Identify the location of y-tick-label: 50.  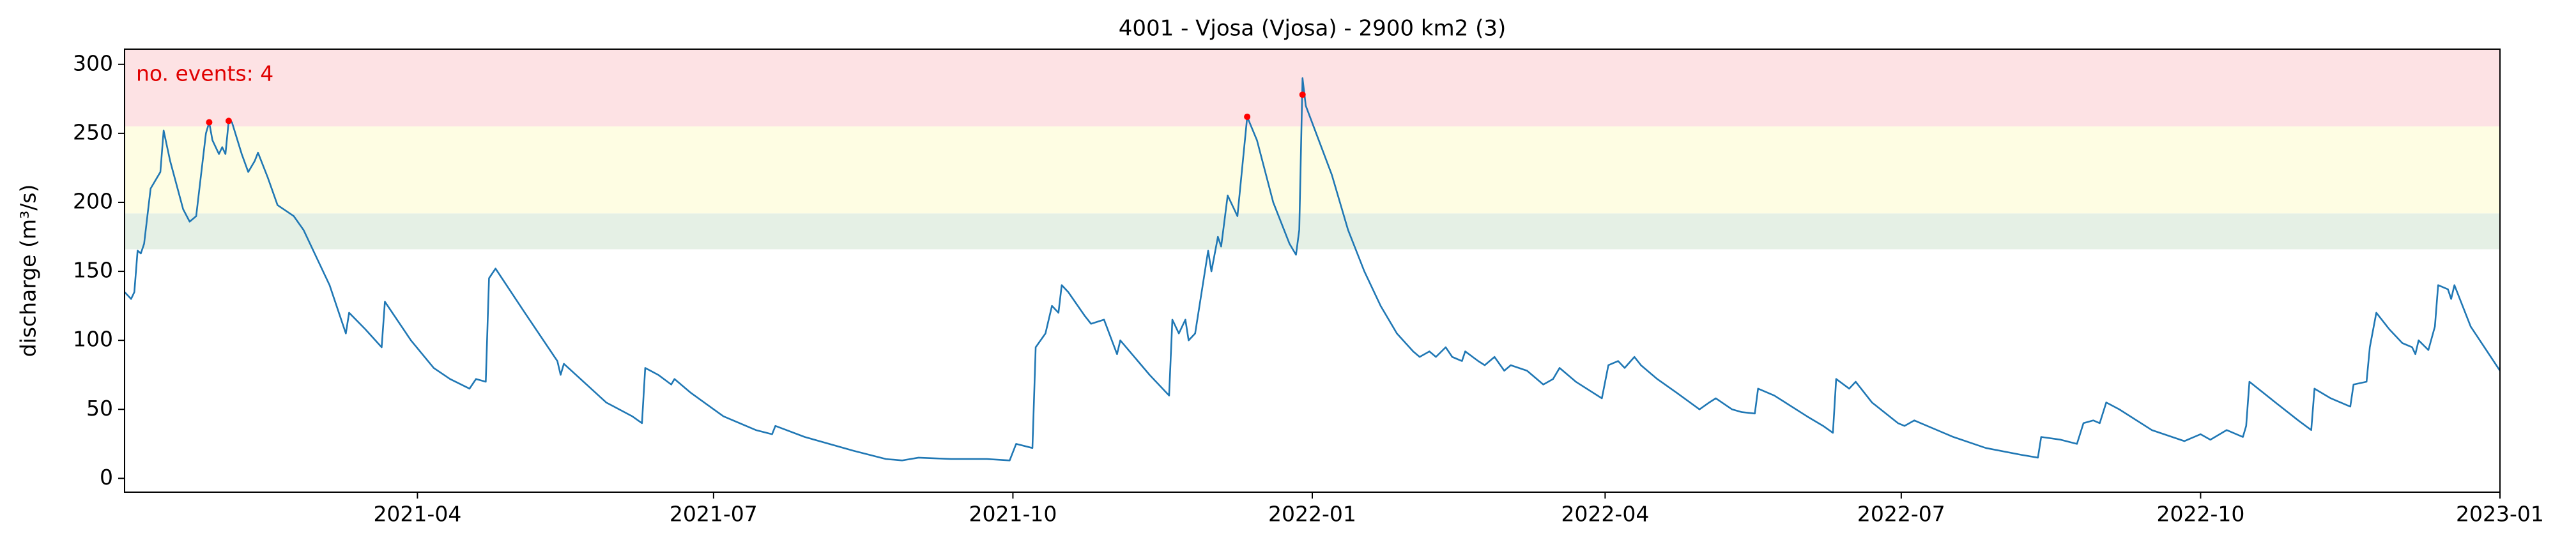
(99, 409).